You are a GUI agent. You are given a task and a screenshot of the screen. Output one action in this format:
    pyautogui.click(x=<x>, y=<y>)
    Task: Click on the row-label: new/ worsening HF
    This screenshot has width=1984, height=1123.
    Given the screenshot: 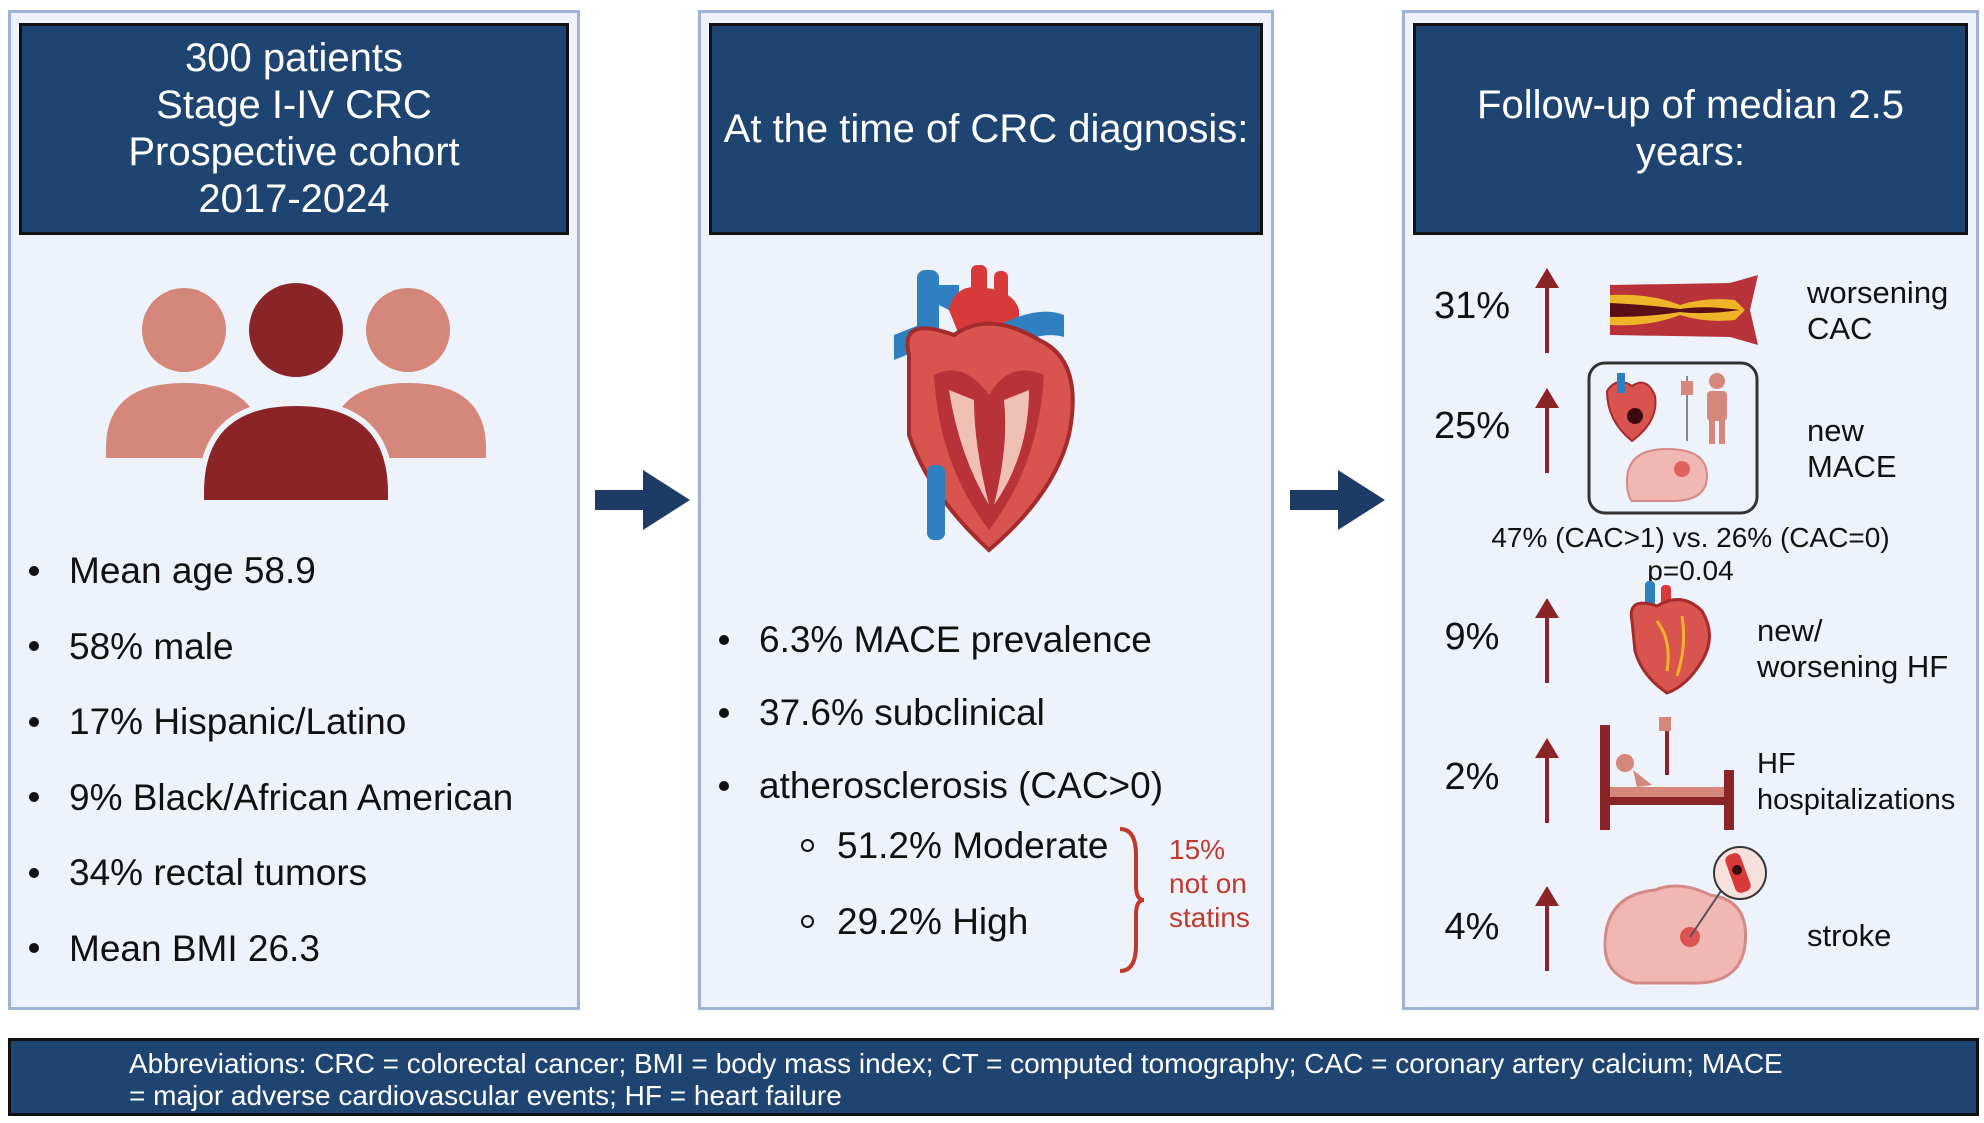 What is the action you would take?
    pyautogui.click(x=1852, y=649)
    